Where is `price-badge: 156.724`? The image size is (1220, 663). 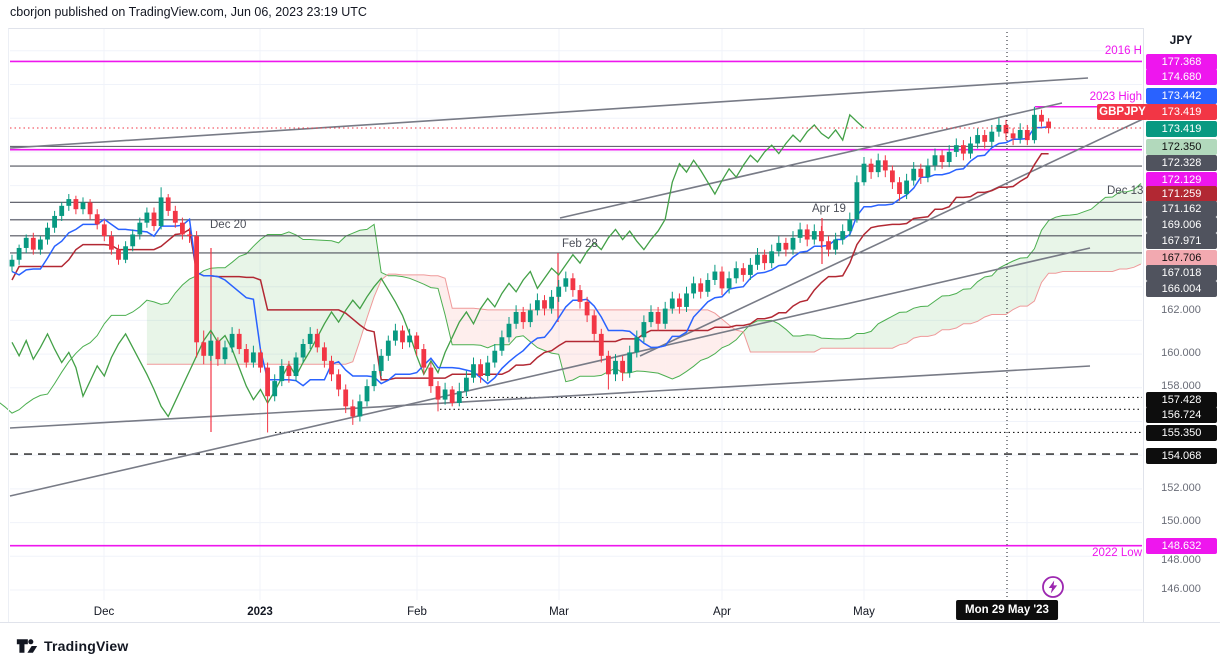
price-badge: 156.724 is located at coordinates (1181, 415).